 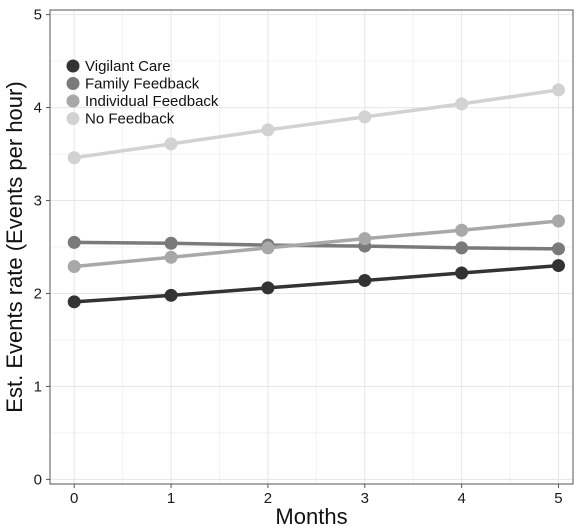 I want to click on x-tick-label: 1, so click(x=171, y=498).